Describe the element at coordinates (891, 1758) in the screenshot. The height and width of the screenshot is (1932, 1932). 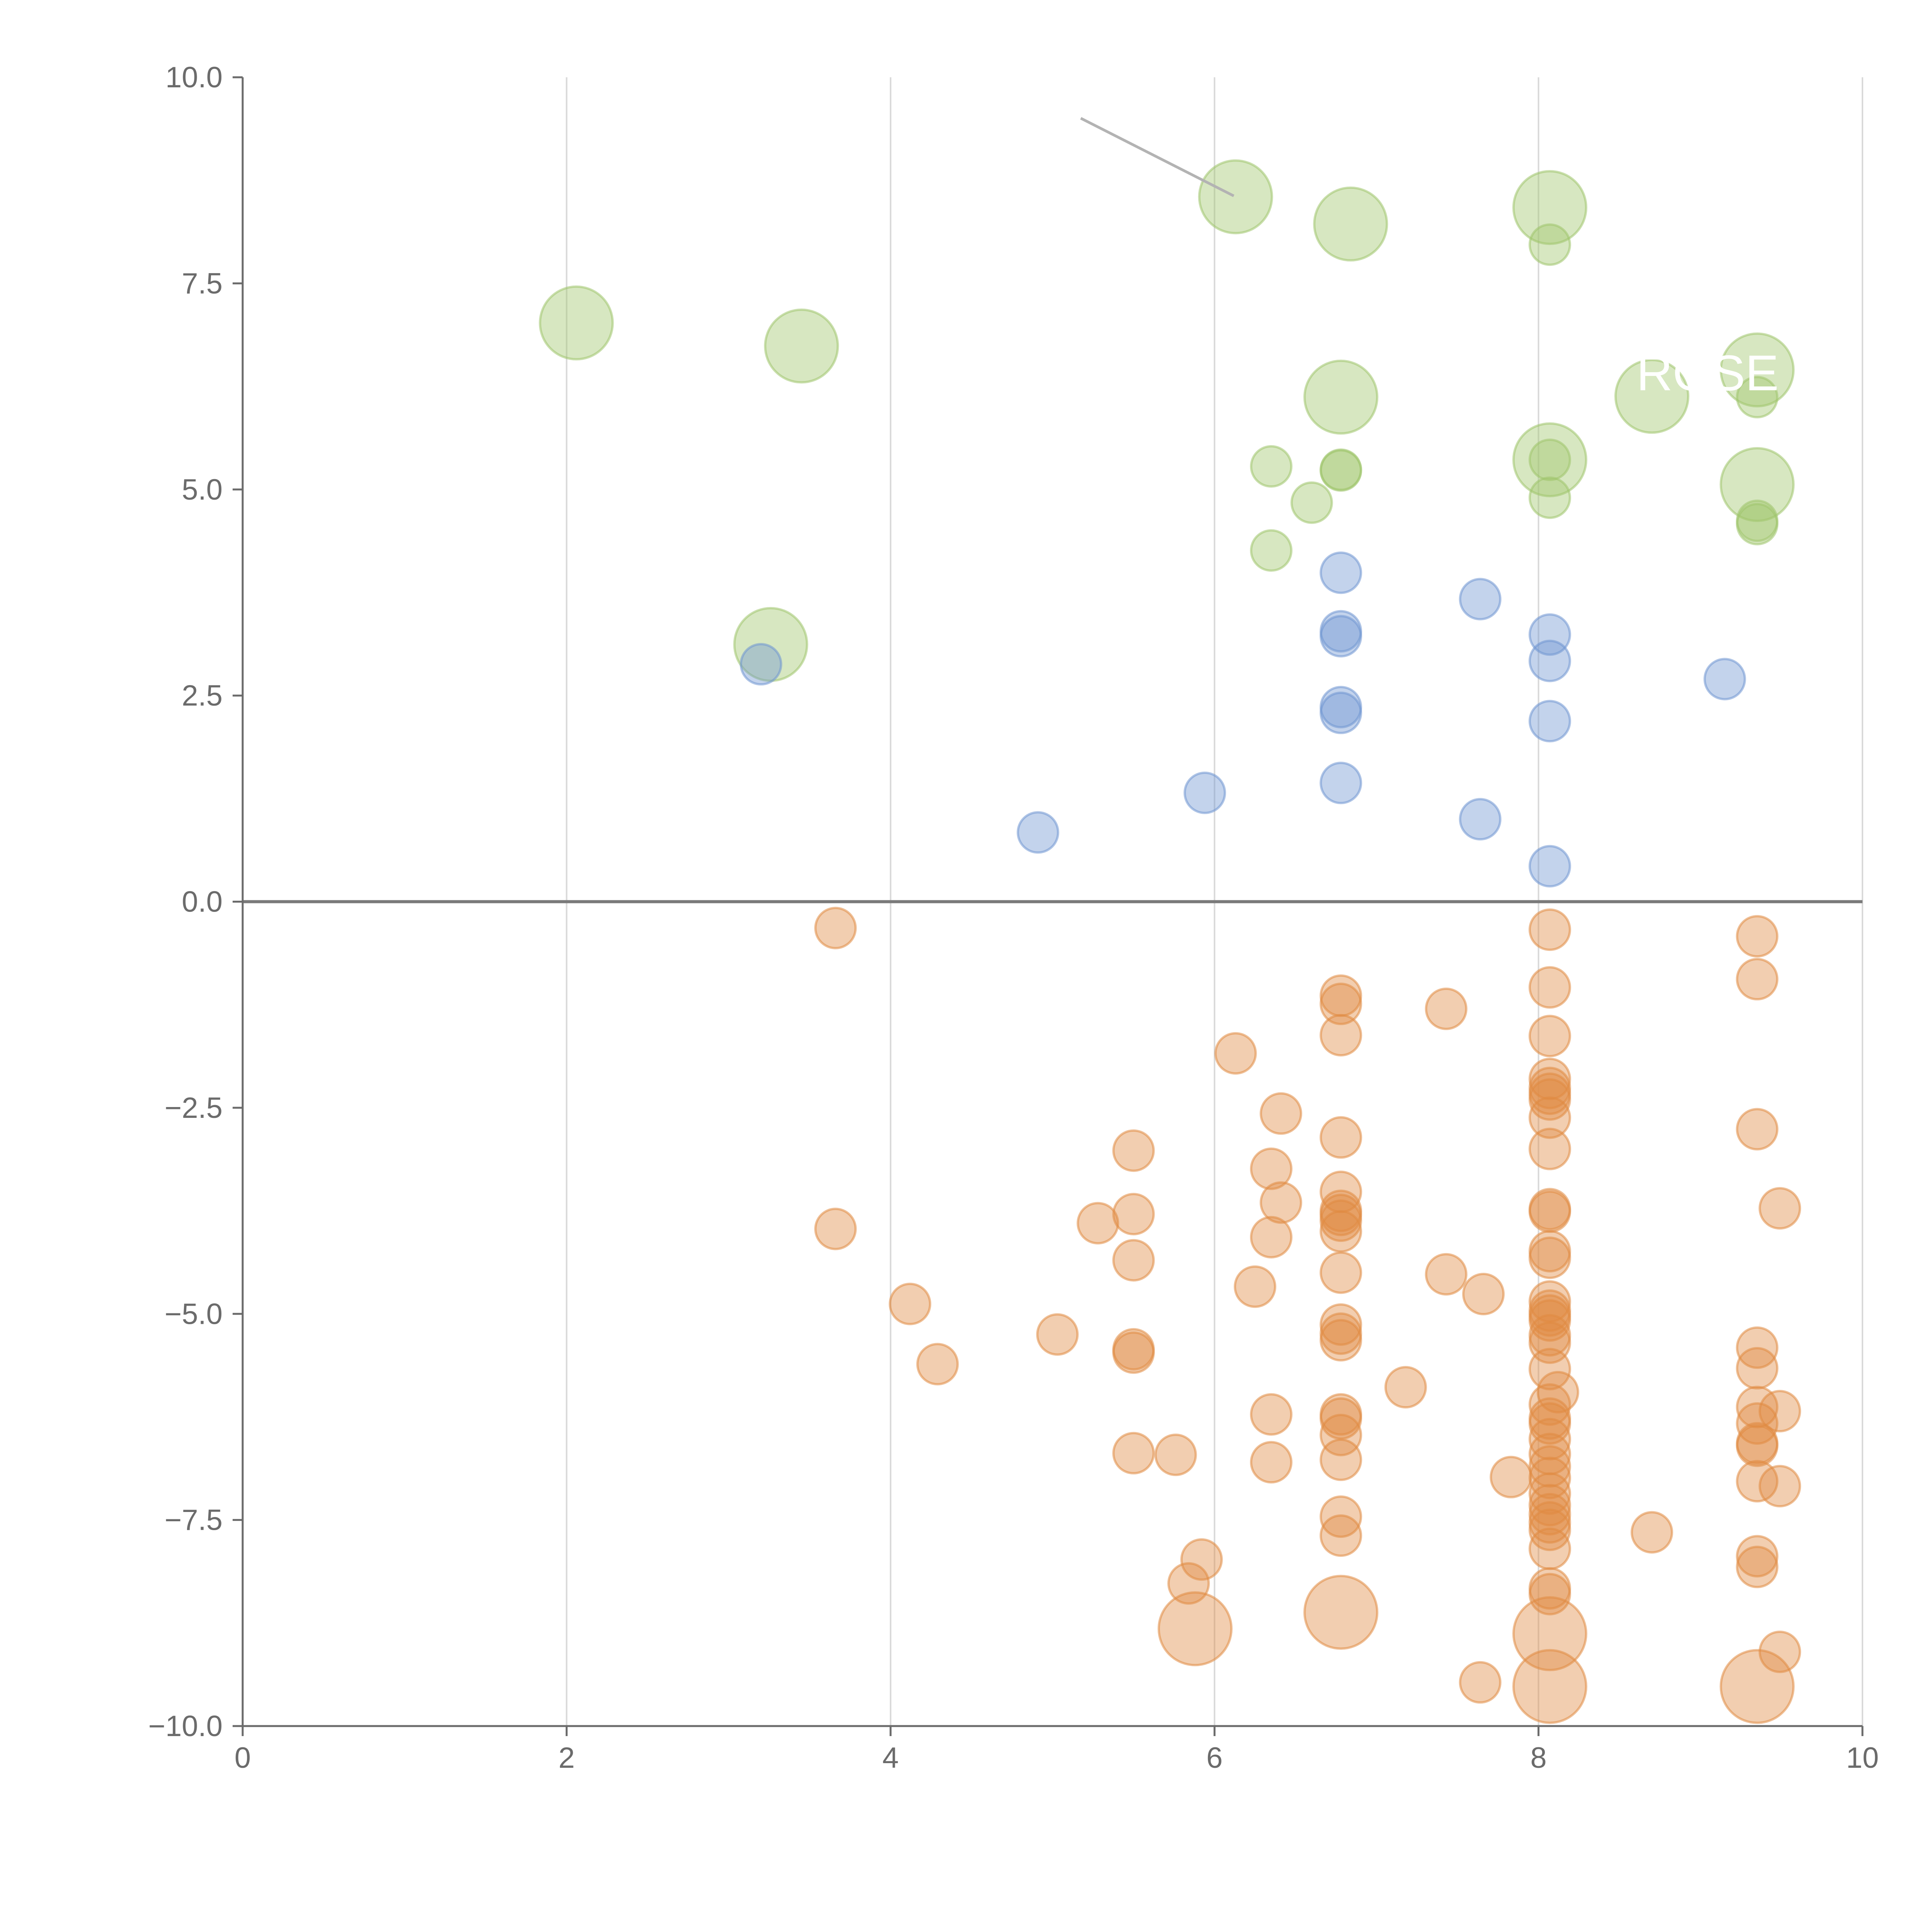
I see `x-tick-label: 4` at that location.